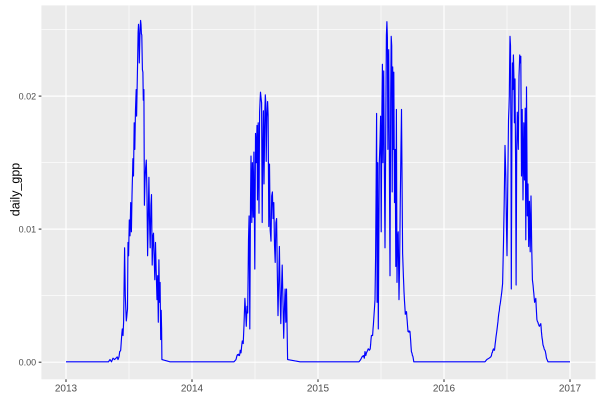 The width and height of the screenshot is (600, 405). Describe the element at coordinates (28, 229) in the screenshot. I see `svg-text: 0.01` at that location.